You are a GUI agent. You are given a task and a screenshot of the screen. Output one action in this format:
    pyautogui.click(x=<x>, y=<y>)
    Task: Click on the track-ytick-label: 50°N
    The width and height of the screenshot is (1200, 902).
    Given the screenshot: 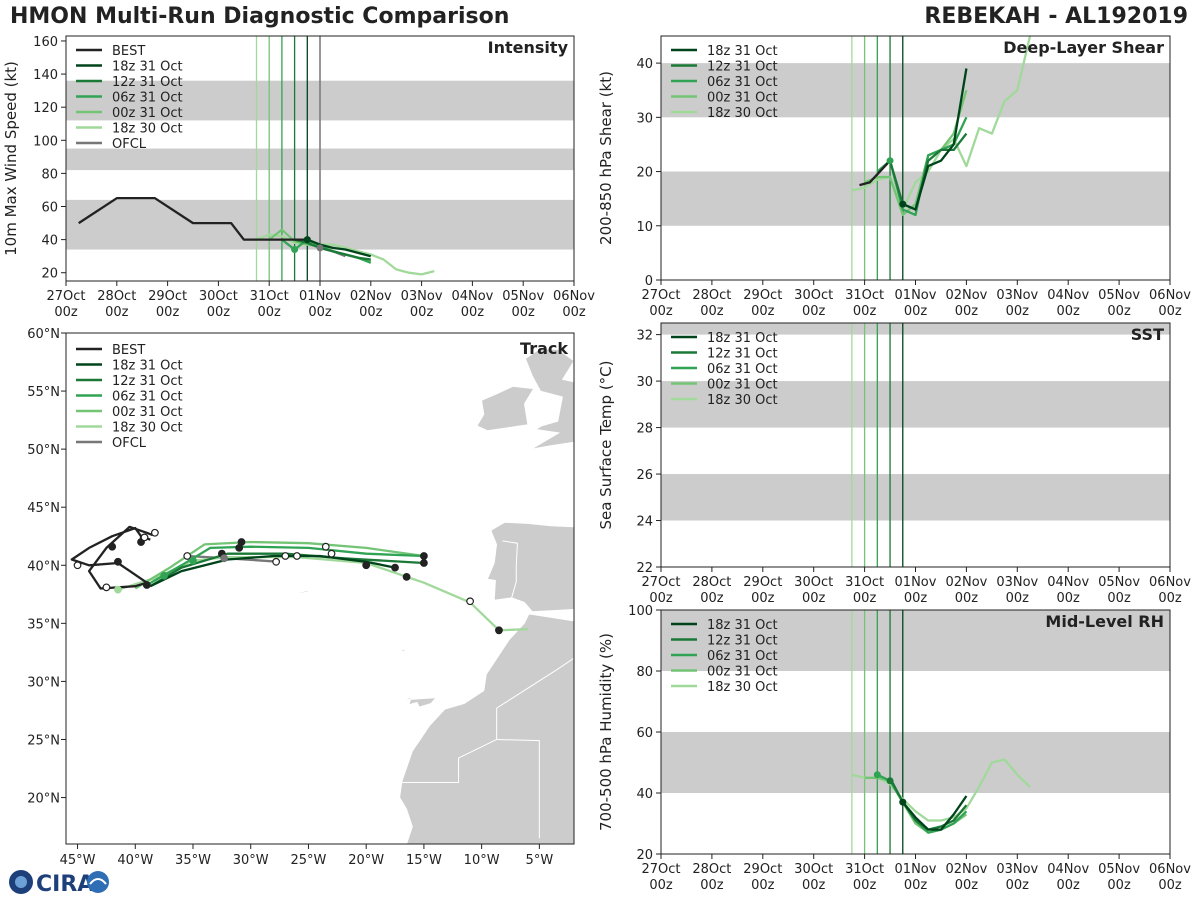 What is the action you would take?
    pyautogui.click(x=43, y=450)
    